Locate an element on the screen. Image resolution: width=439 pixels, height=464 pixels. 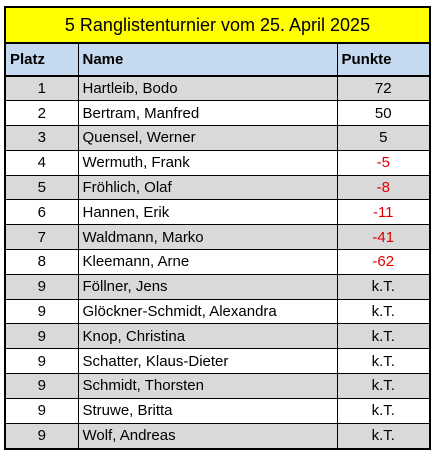
table-row: 8 Kleemann, Arne -62 is located at coordinates (217, 262).